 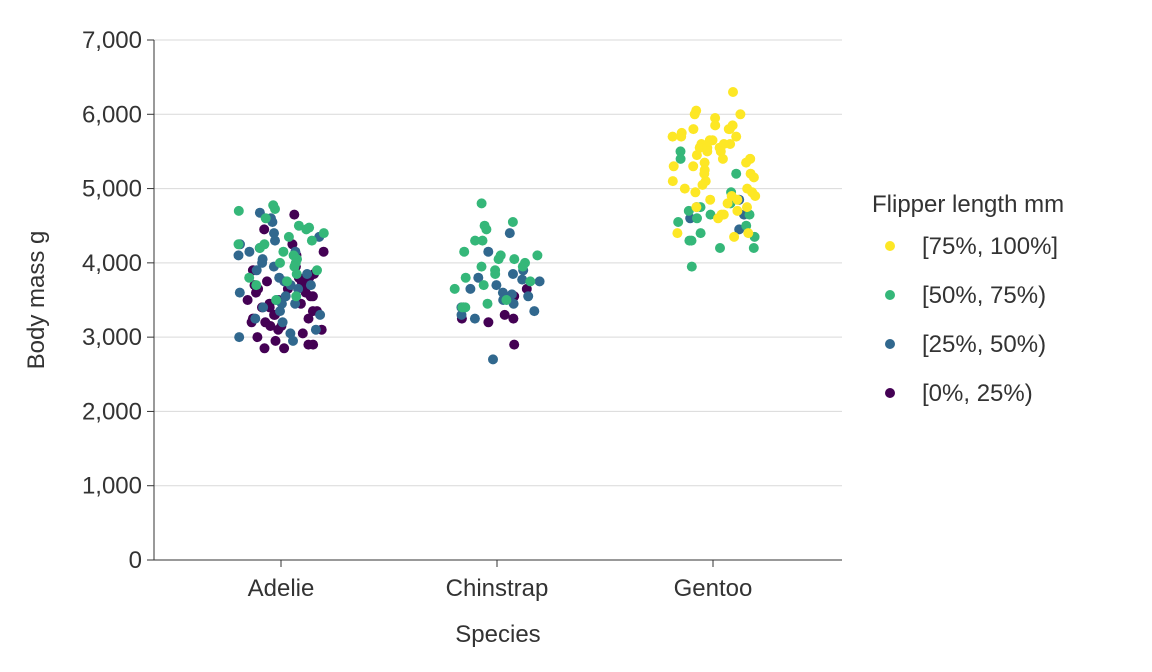 I want to click on y-tick-label: 6,000, so click(x=112, y=114).